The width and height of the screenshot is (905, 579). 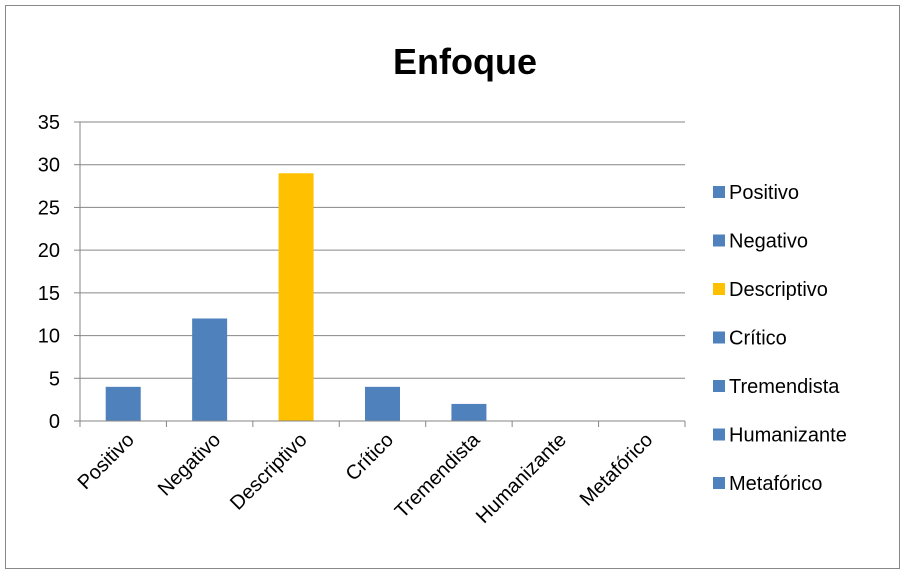 What do you see at coordinates (382, 403) in the screenshot?
I see `bar-crítico` at bounding box center [382, 403].